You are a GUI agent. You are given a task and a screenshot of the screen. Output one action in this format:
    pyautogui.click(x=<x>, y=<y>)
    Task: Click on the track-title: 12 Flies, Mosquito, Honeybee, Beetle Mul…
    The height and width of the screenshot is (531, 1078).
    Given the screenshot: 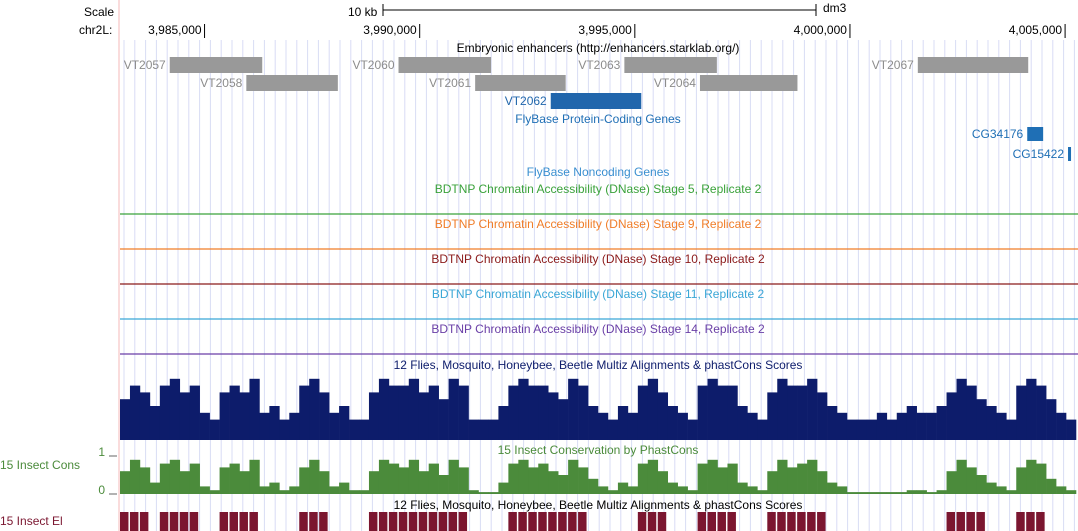 What is the action you would take?
    pyautogui.click(x=598, y=365)
    